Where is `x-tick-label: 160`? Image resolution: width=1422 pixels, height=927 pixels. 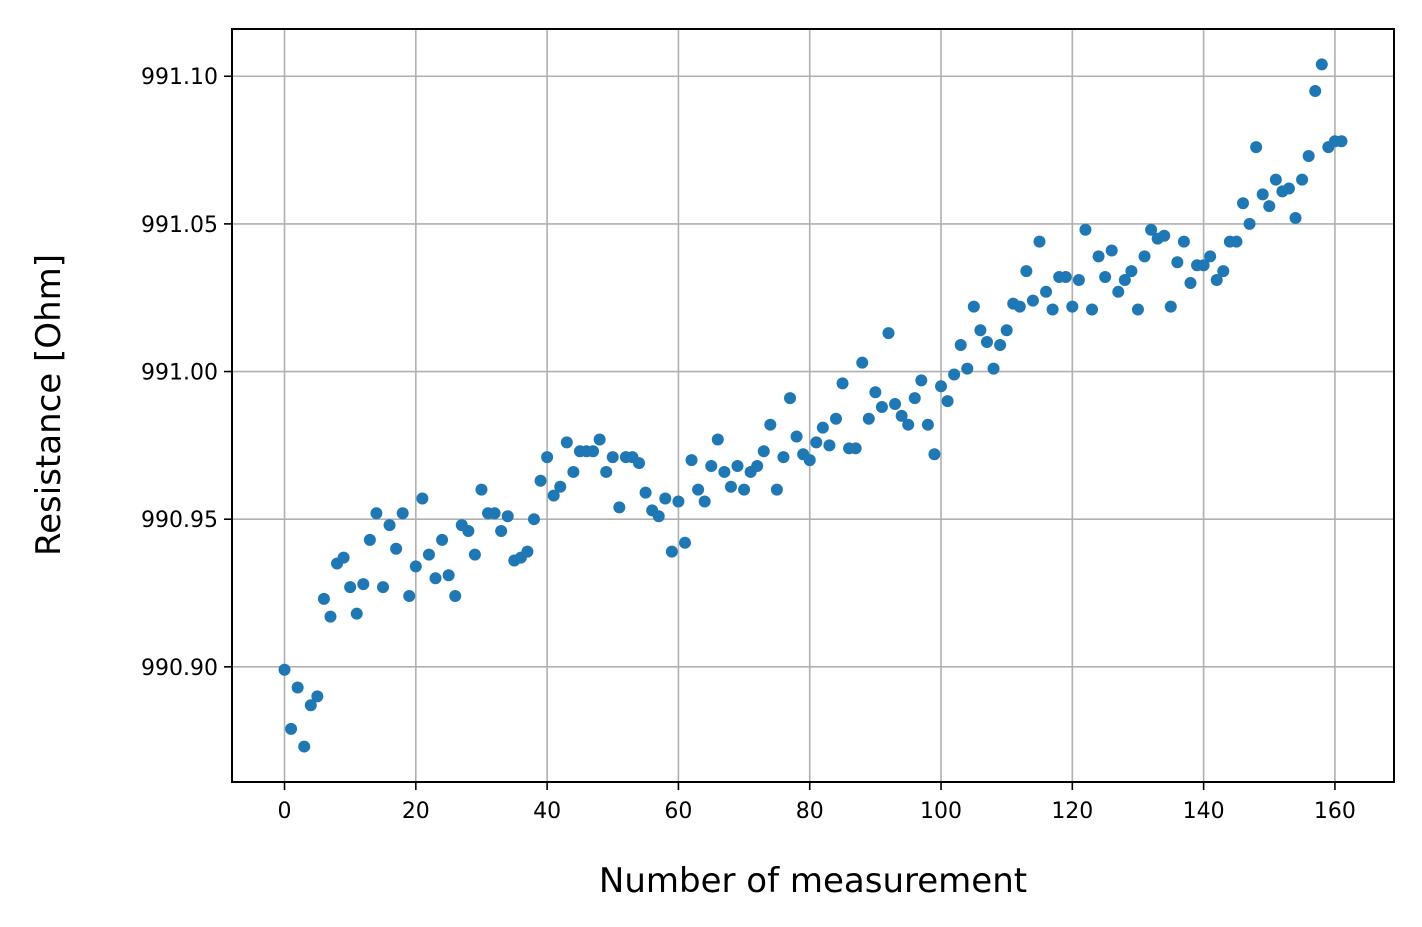 x-tick-label: 160 is located at coordinates (1335, 811).